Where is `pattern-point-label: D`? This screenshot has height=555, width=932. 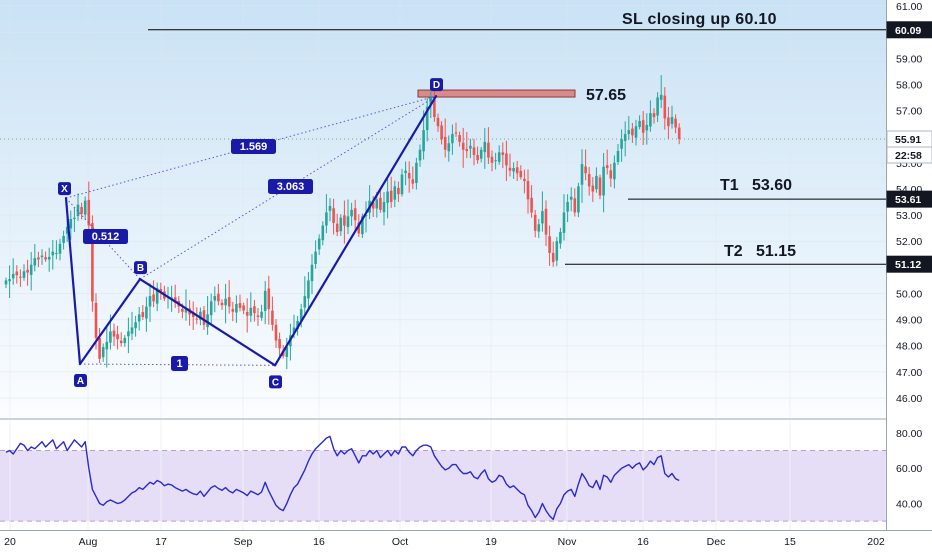
pattern-point-label: D is located at coordinates (436, 85).